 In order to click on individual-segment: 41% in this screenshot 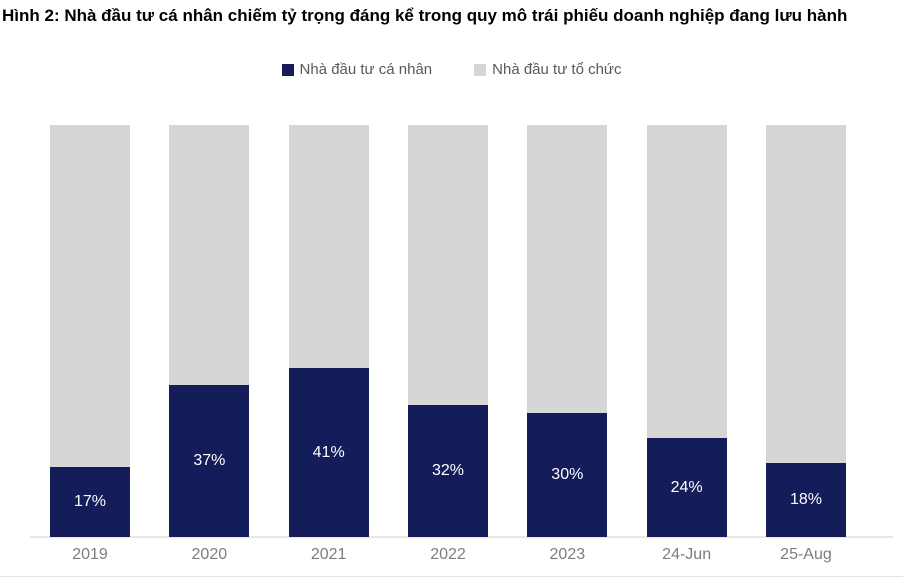, I will do `click(328, 452)`.